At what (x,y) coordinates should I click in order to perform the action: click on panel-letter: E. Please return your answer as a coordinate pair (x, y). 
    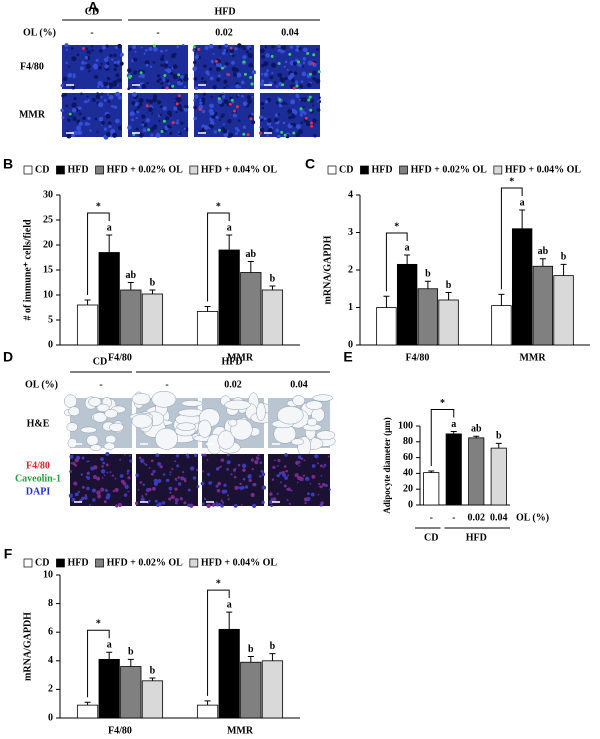
    Looking at the image, I should click on (347, 357).